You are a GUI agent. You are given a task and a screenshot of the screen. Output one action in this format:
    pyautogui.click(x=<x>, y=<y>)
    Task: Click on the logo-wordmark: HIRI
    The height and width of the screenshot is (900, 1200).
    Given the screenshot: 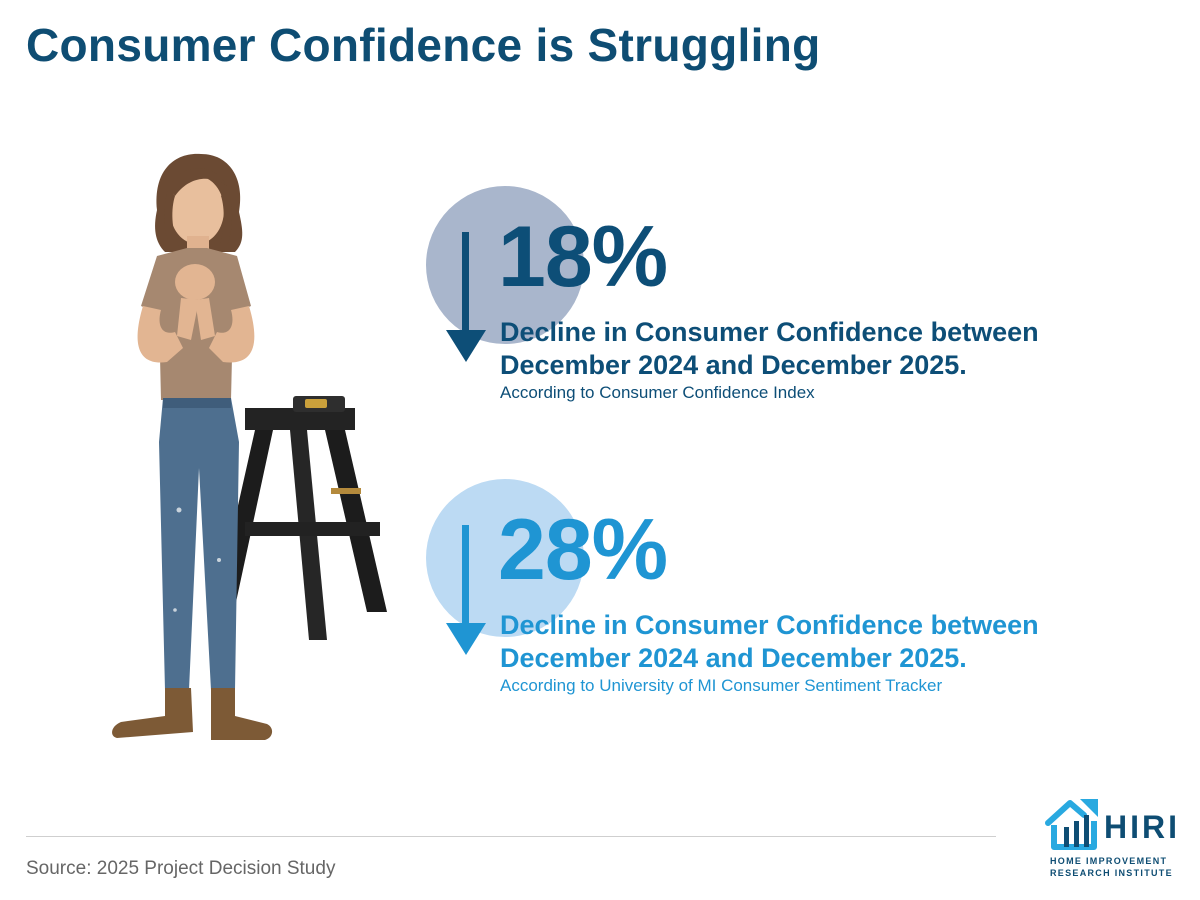 What is the action you would take?
    pyautogui.click(x=1142, y=827)
    